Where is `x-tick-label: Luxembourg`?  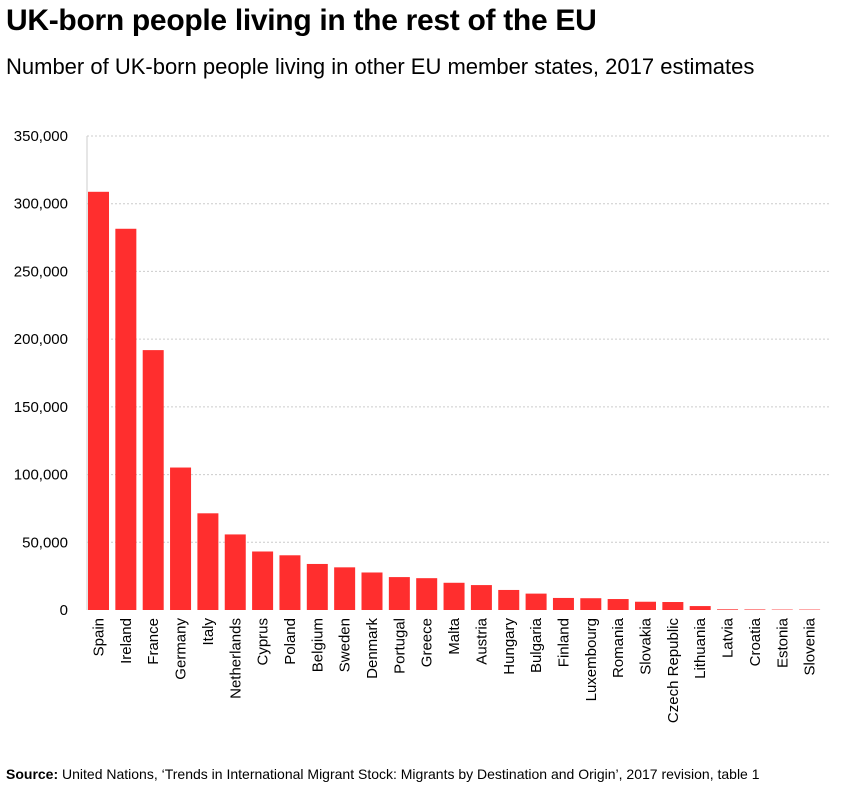
x-tick-label: Luxembourg is located at coordinates (591, 659).